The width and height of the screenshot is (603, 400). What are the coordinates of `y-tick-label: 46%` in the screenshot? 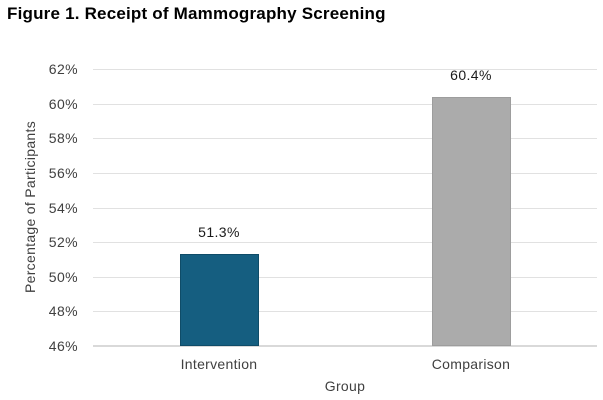 It's located at (63, 346).